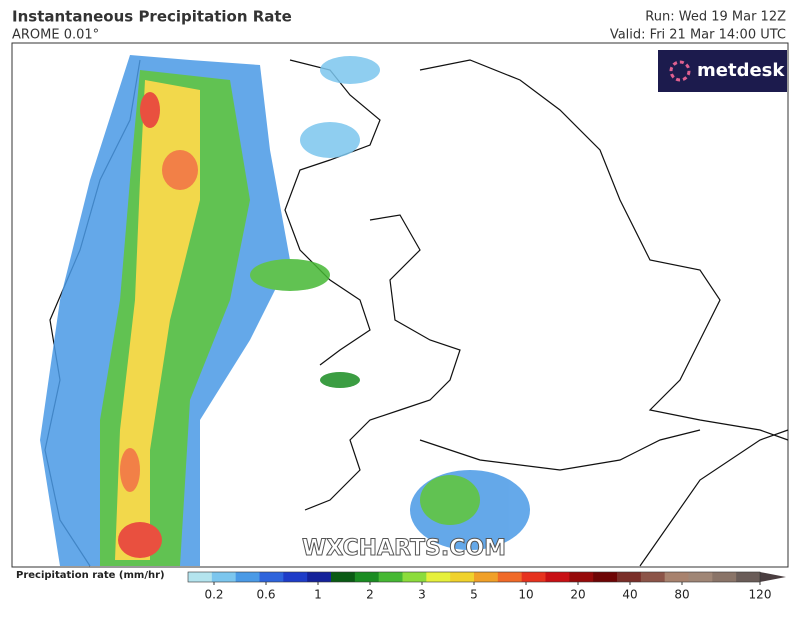 This screenshot has height=617, width=800. What do you see at coordinates (680, 71) in the screenshot?
I see `logo-icon` at bounding box center [680, 71].